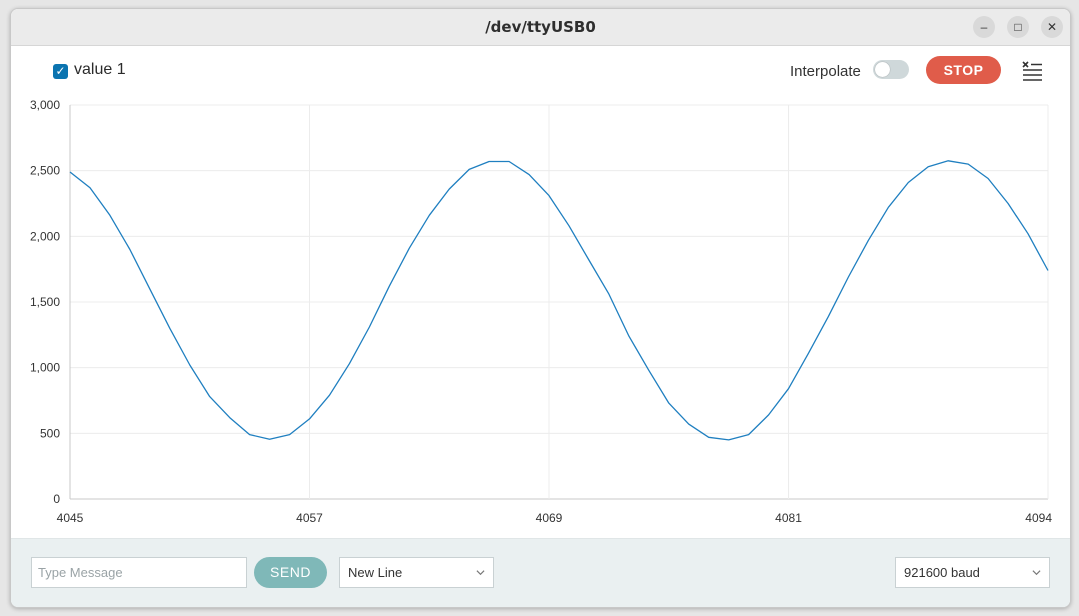  I want to click on maximize-icon: □, so click(1018, 27).